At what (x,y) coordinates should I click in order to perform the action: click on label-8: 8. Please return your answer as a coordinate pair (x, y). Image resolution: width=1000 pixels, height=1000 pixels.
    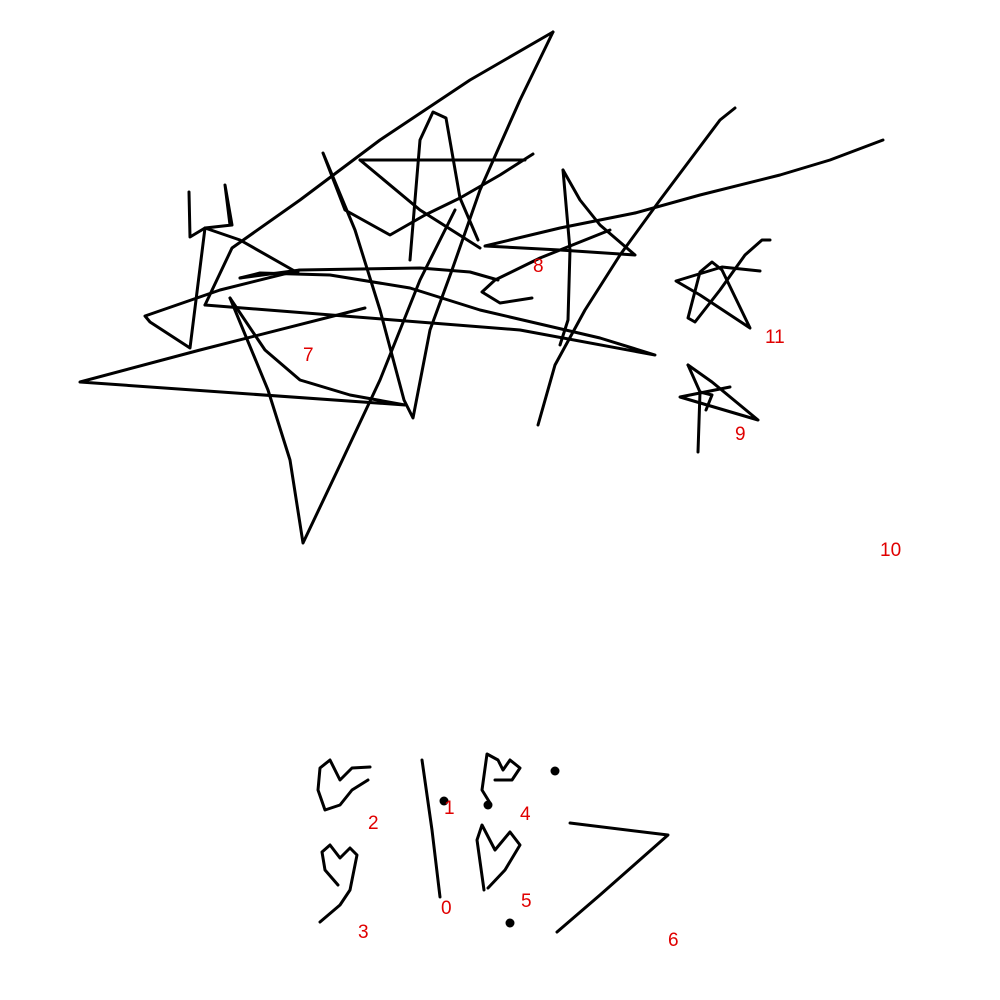
    Looking at the image, I should click on (538, 266).